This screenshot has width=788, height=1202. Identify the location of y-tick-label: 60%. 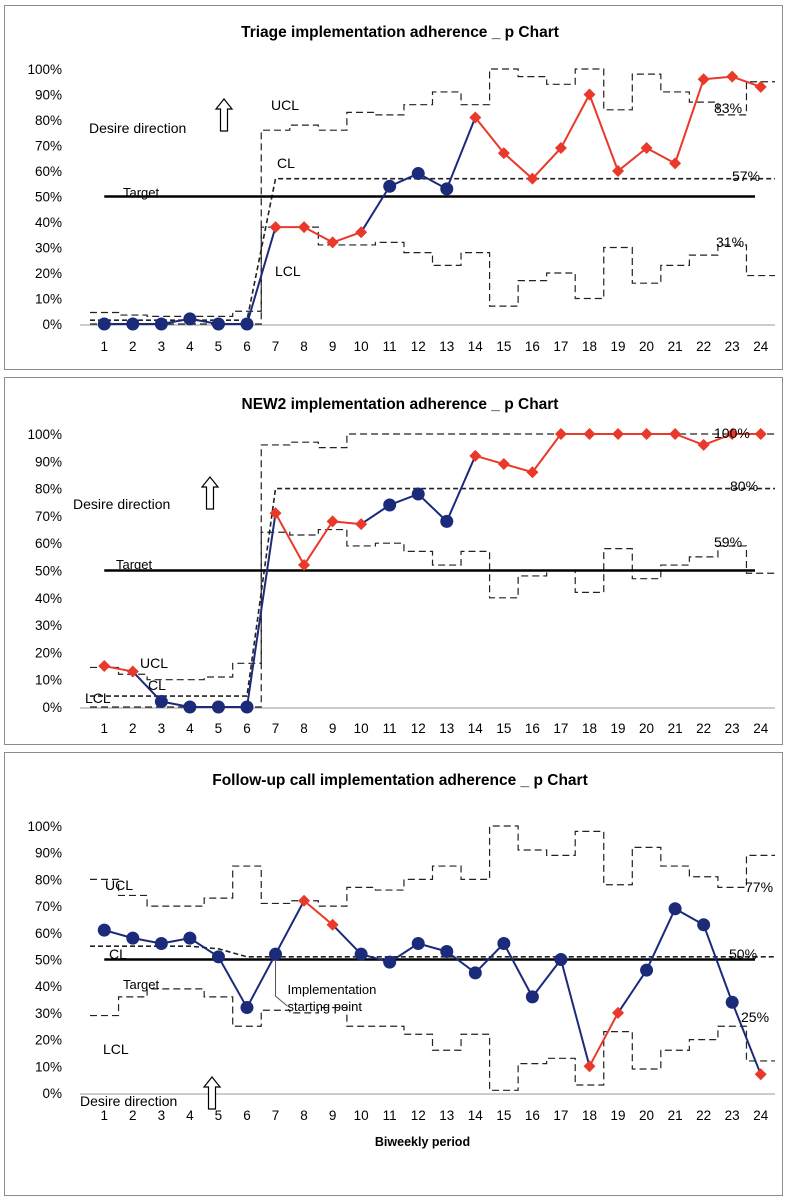
(48, 933).